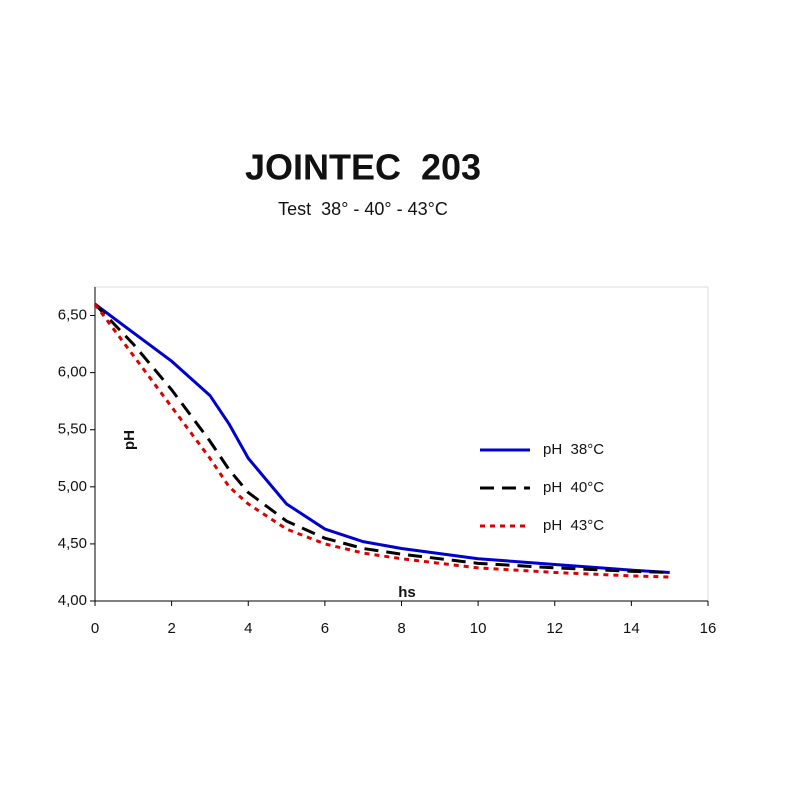 The height and width of the screenshot is (800, 800). I want to click on x-tick-label: 12, so click(554, 628).